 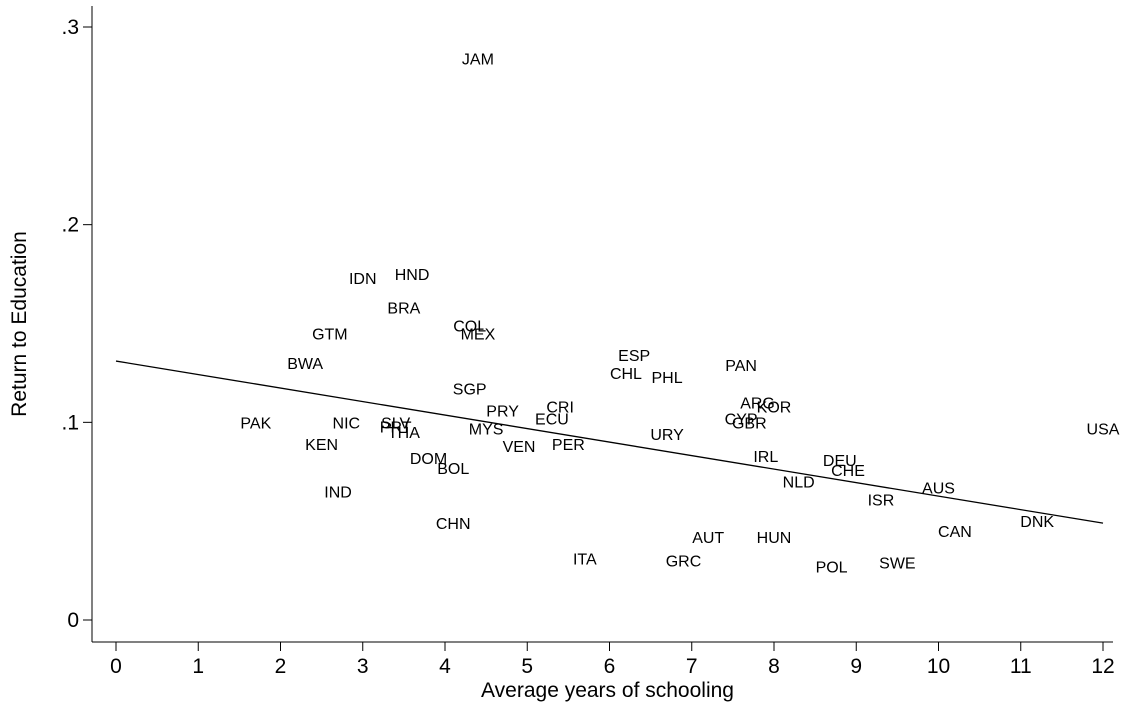 I want to click on x-tick-label: 12, so click(x=1102, y=666).